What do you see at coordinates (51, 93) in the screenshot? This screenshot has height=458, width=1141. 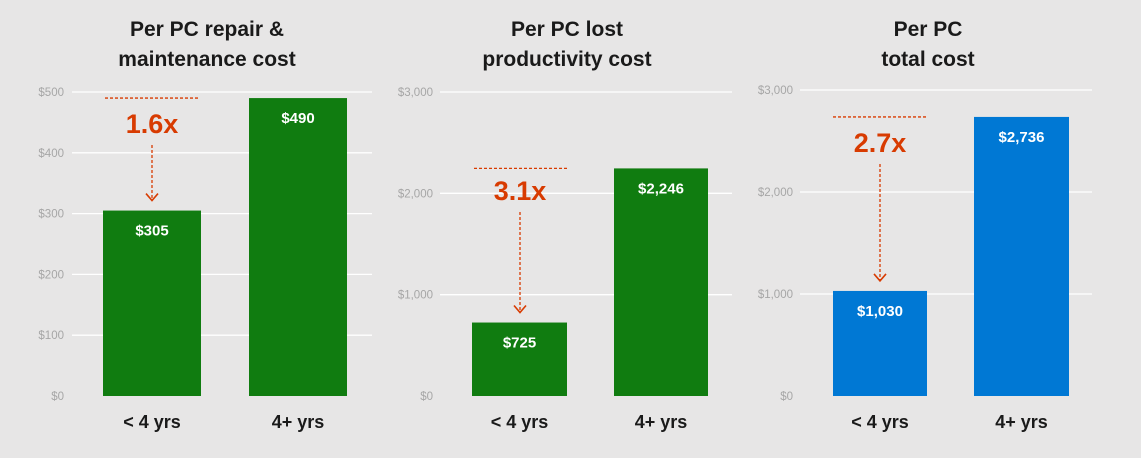 I see `y-tick-label: $500` at bounding box center [51, 93].